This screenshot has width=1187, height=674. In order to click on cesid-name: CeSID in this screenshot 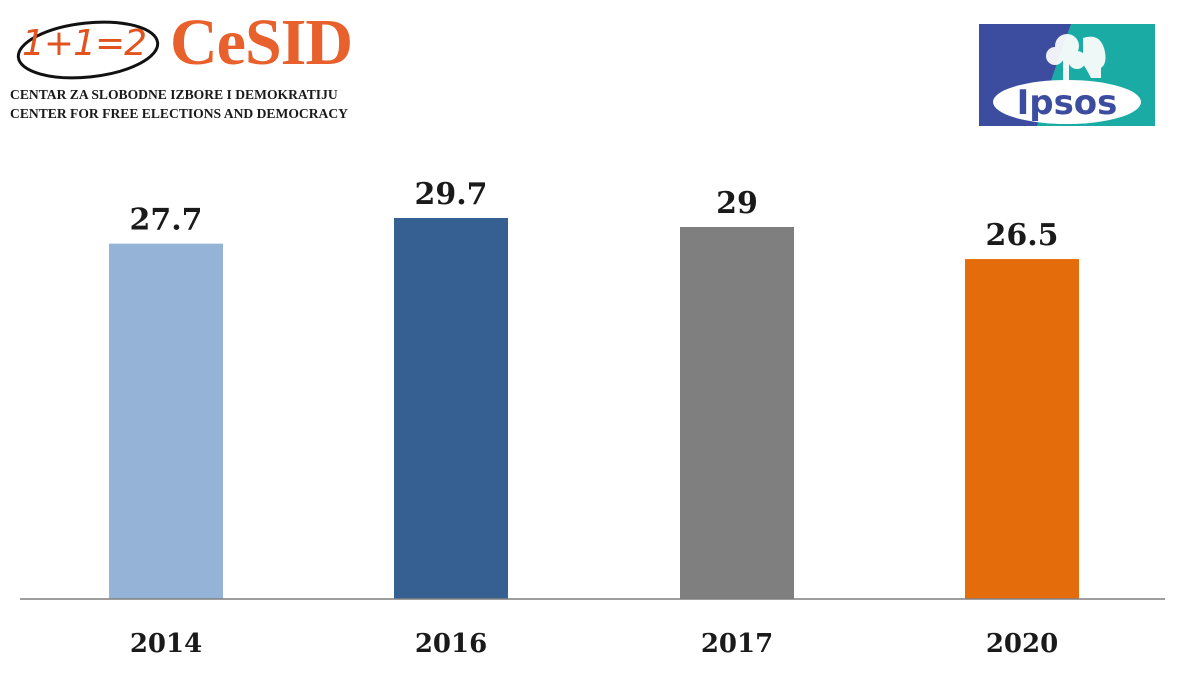, I will do `click(261, 42)`.